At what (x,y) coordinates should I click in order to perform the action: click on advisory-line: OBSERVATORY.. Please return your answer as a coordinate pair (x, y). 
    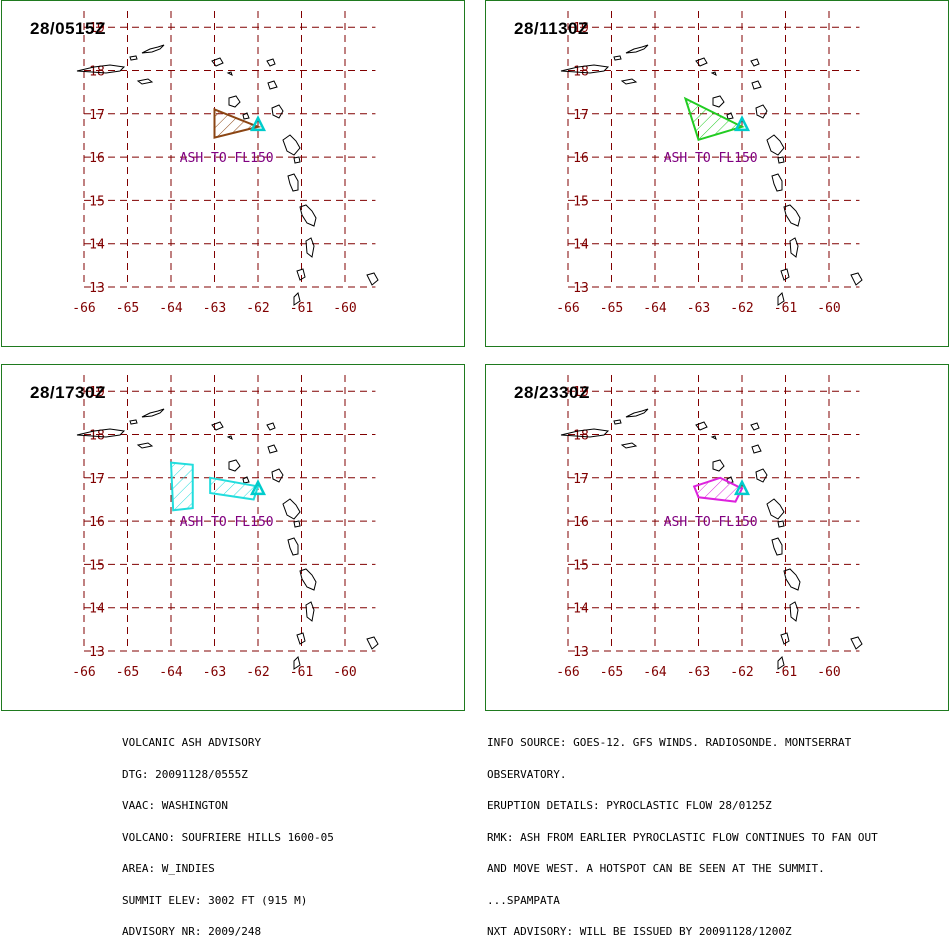
    Looking at the image, I should click on (527, 774).